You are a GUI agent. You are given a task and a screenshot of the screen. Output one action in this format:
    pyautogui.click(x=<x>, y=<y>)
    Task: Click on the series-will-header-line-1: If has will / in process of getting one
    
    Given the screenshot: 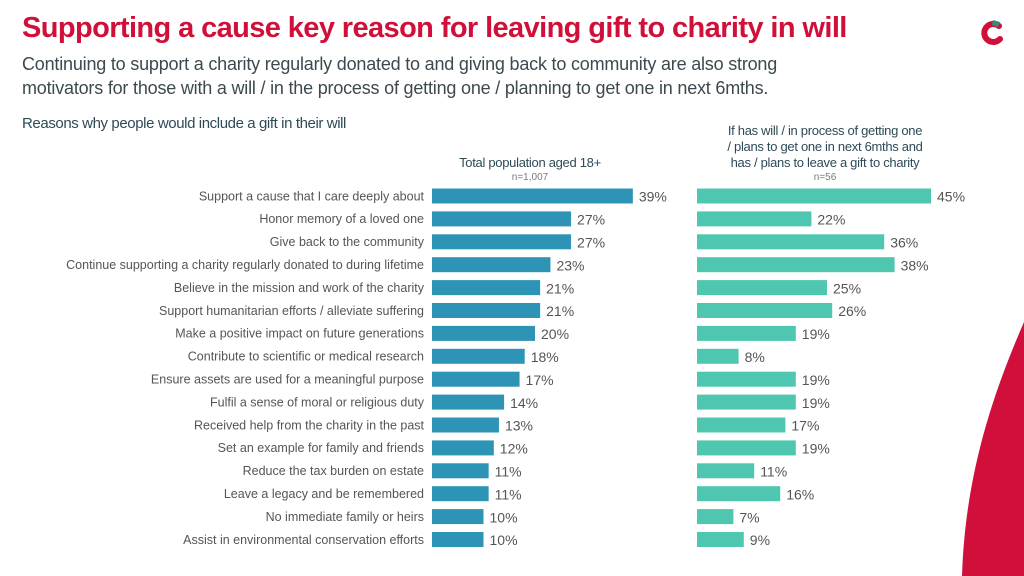 What is the action you would take?
    pyautogui.click(x=825, y=130)
    